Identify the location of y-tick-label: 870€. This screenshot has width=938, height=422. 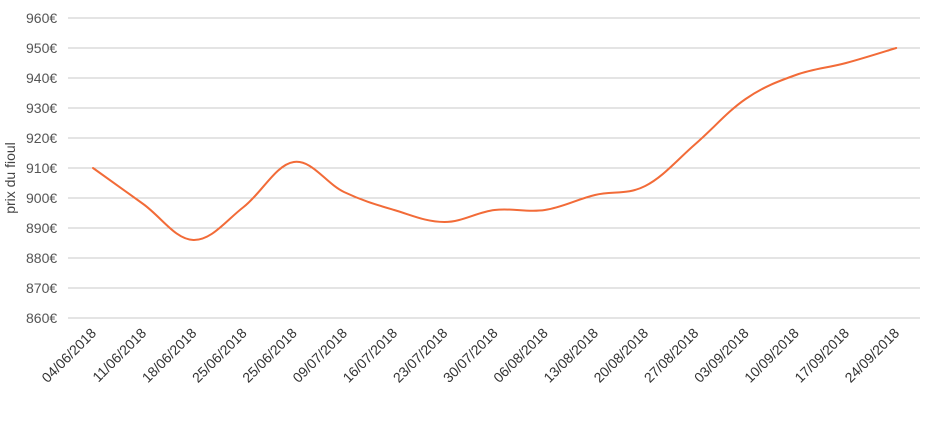
(41, 288).